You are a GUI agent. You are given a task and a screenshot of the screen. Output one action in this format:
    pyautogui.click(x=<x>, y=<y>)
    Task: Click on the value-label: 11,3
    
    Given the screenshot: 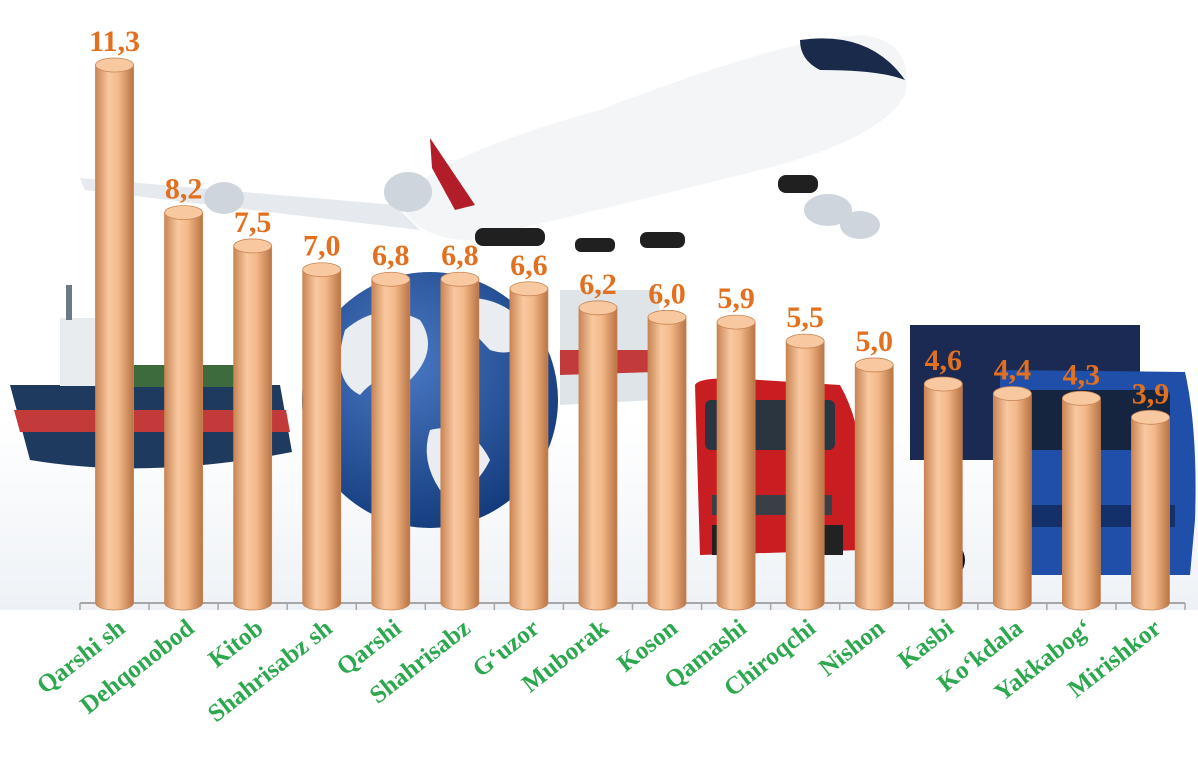 What is the action you would take?
    pyautogui.click(x=114, y=41)
    